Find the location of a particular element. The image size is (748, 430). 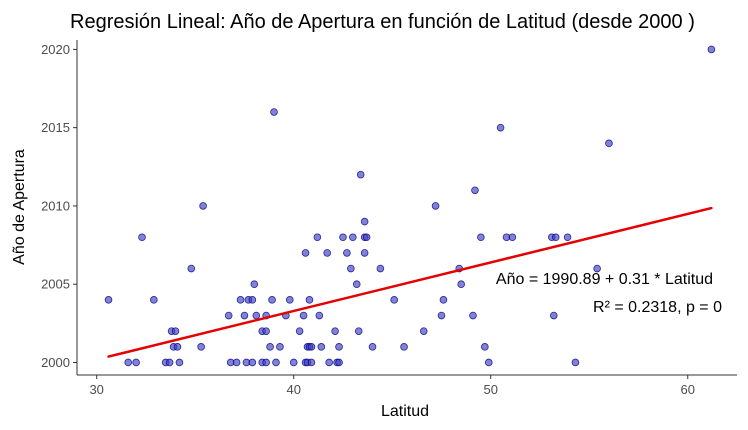

y-tick-label: 2020 is located at coordinates (55, 49).